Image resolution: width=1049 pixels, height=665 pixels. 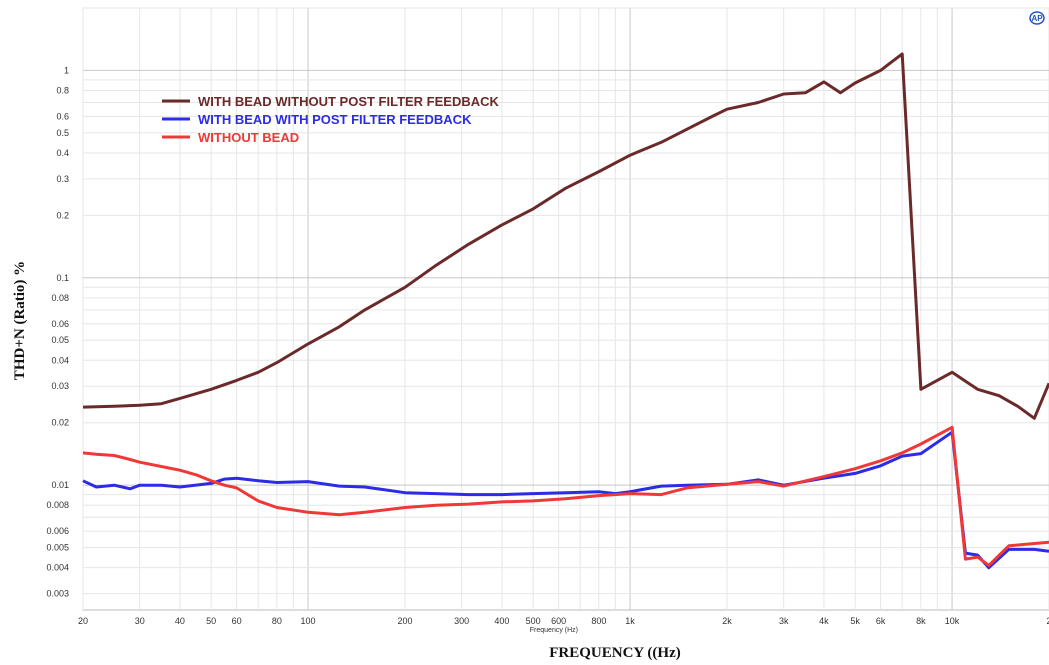 What do you see at coordinates (248, 137) in the screenshot?
I see `legend-label: WITHOUT BEAD` at bounding box center [248, 137].